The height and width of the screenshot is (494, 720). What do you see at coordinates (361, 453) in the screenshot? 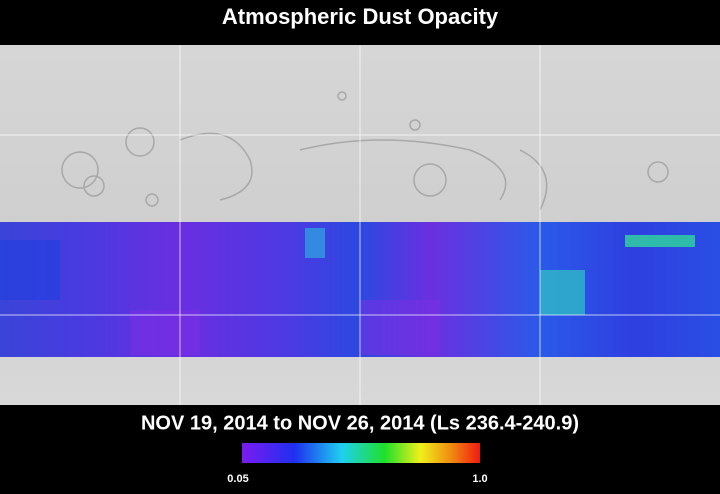
I see `colorbar` at bounding box center [361, 453].